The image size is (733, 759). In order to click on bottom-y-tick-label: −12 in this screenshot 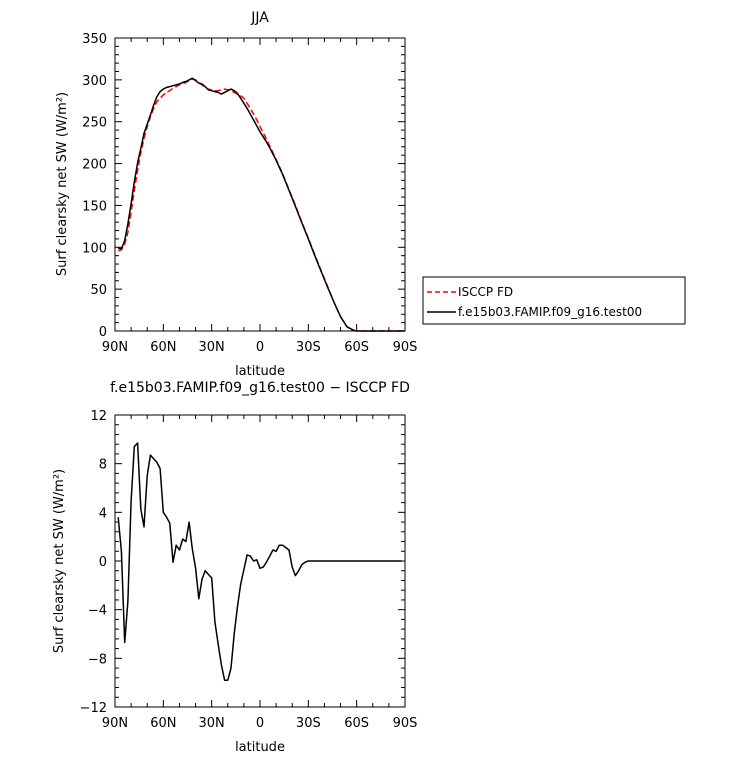, I will do `click(93, 708)`.